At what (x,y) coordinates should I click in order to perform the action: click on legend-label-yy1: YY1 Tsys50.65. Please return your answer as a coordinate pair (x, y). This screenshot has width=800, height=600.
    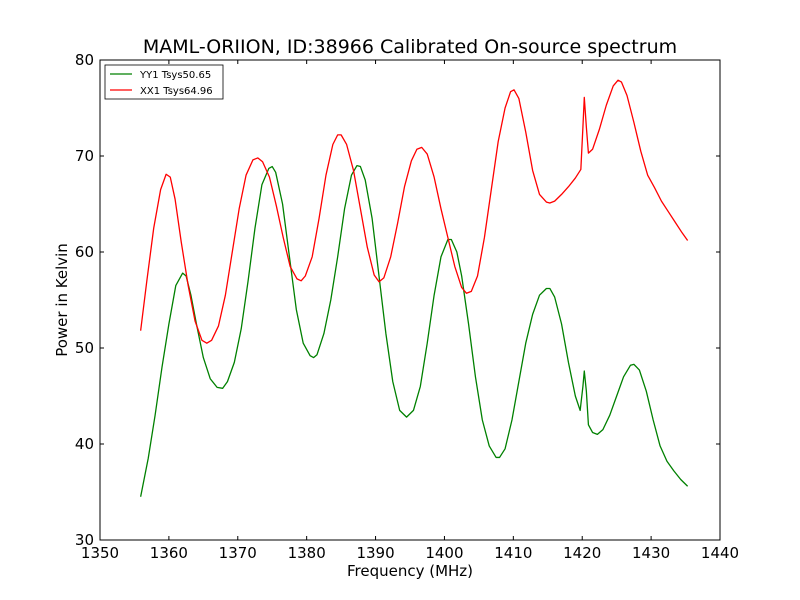
    Looking at the image, I should click on (175, 75).